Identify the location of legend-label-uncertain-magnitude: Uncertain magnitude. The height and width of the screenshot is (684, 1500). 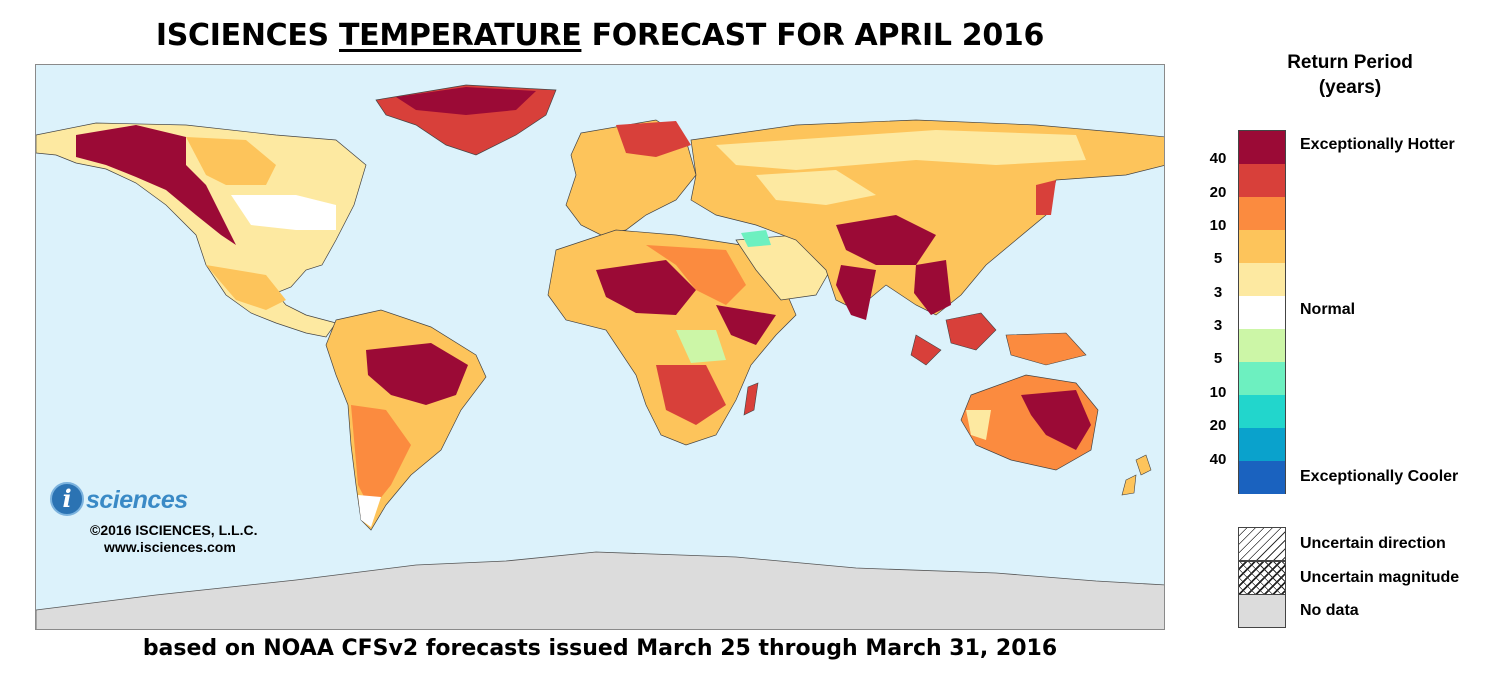
(1380, 577).